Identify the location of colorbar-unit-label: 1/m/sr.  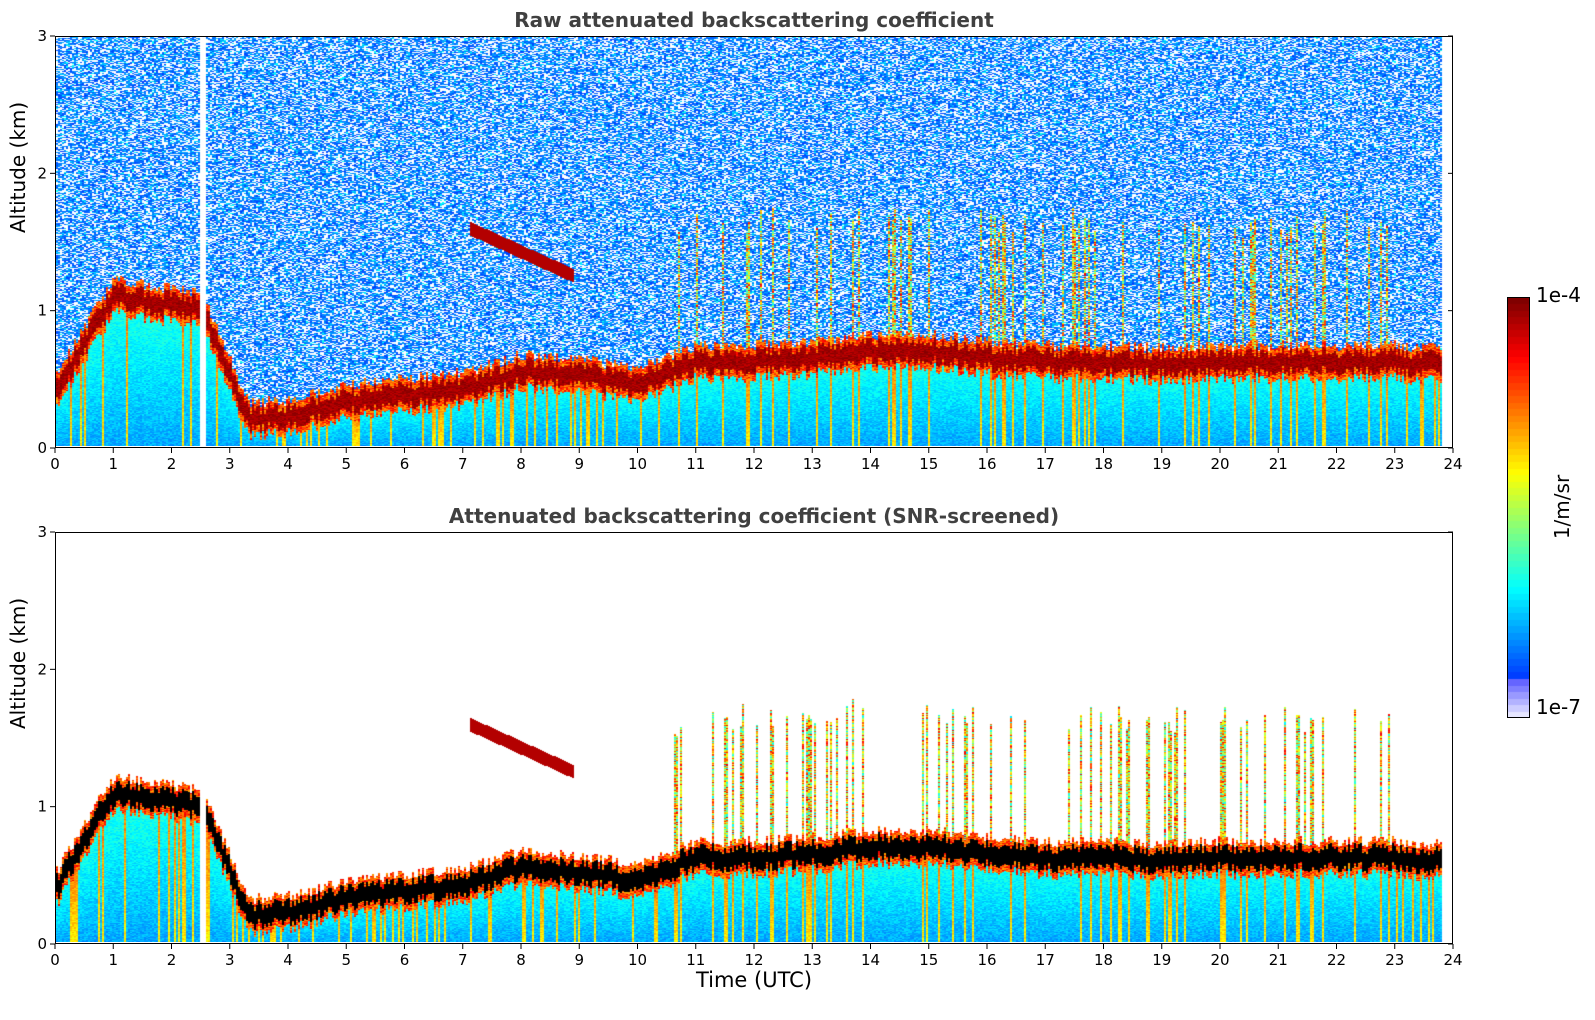
(1562, 507).